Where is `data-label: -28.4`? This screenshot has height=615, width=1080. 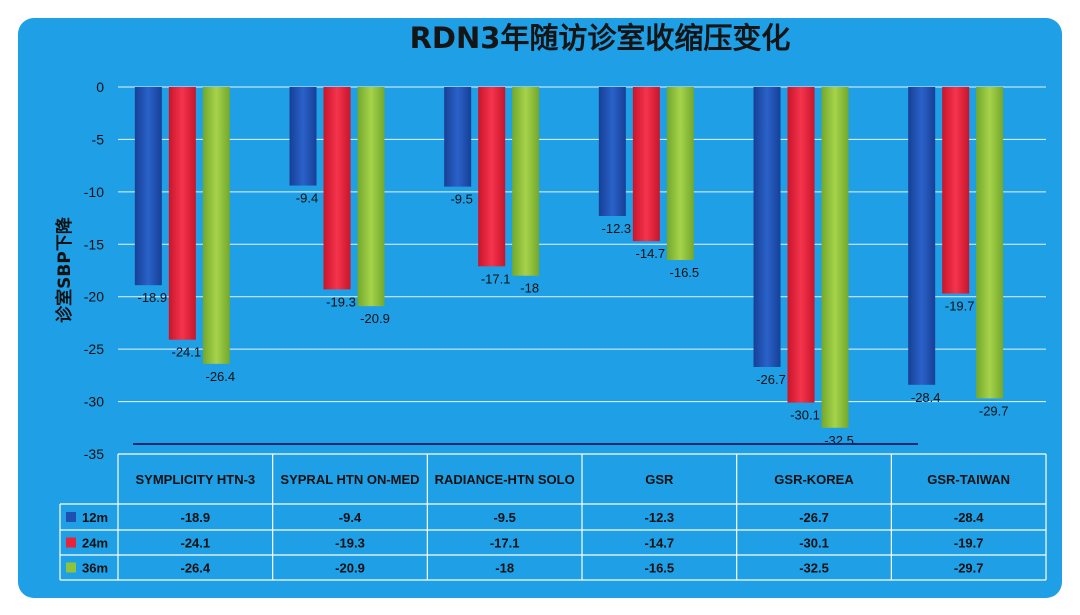
data-label: -28.4 is located at coordinates (926, 397).